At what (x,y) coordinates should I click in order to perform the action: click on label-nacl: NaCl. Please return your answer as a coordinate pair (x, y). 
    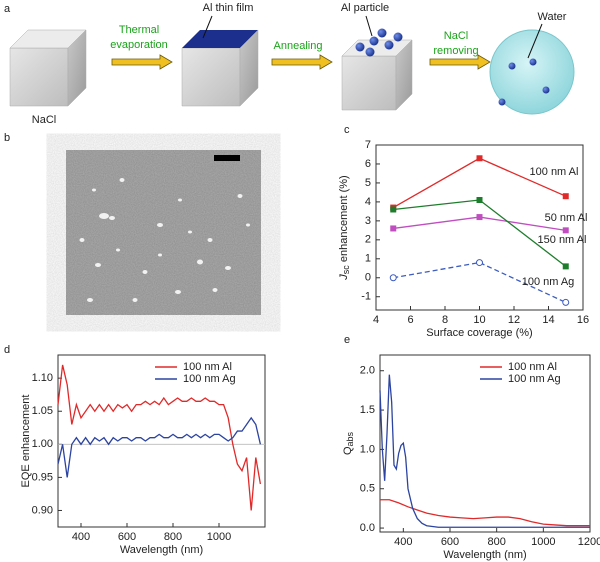
    Looking at the image, I should click on (44, 120).